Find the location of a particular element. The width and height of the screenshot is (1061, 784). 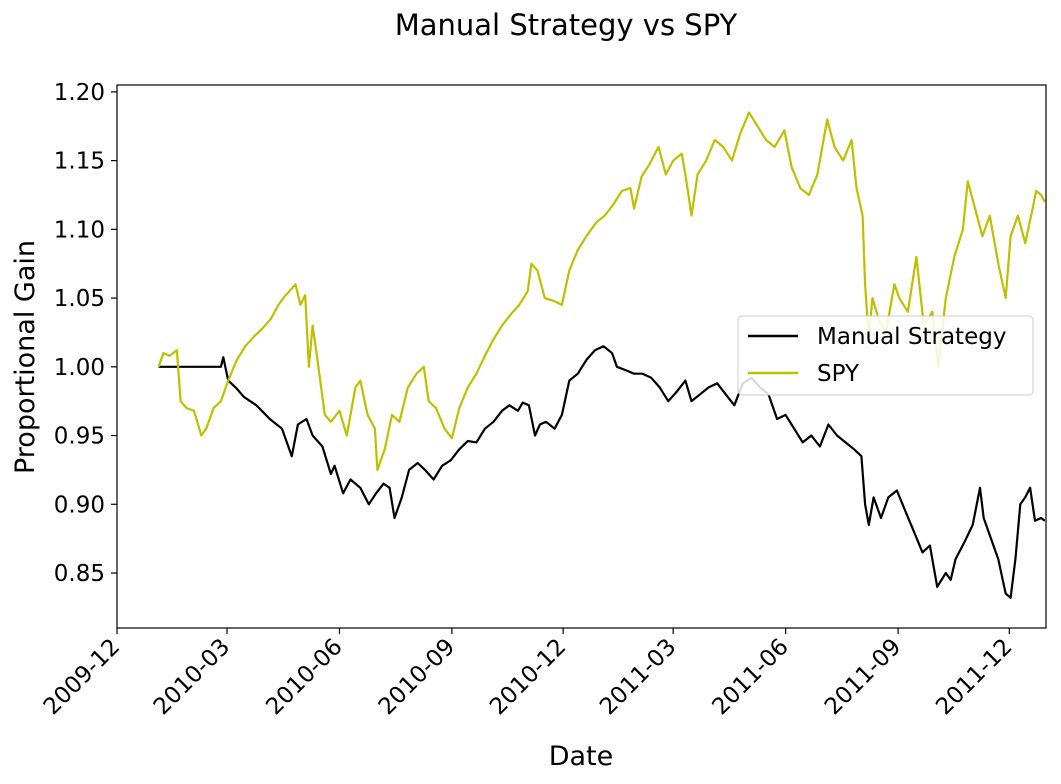

x-tick-label: 2010-12 is located at coordinates (528, 677).